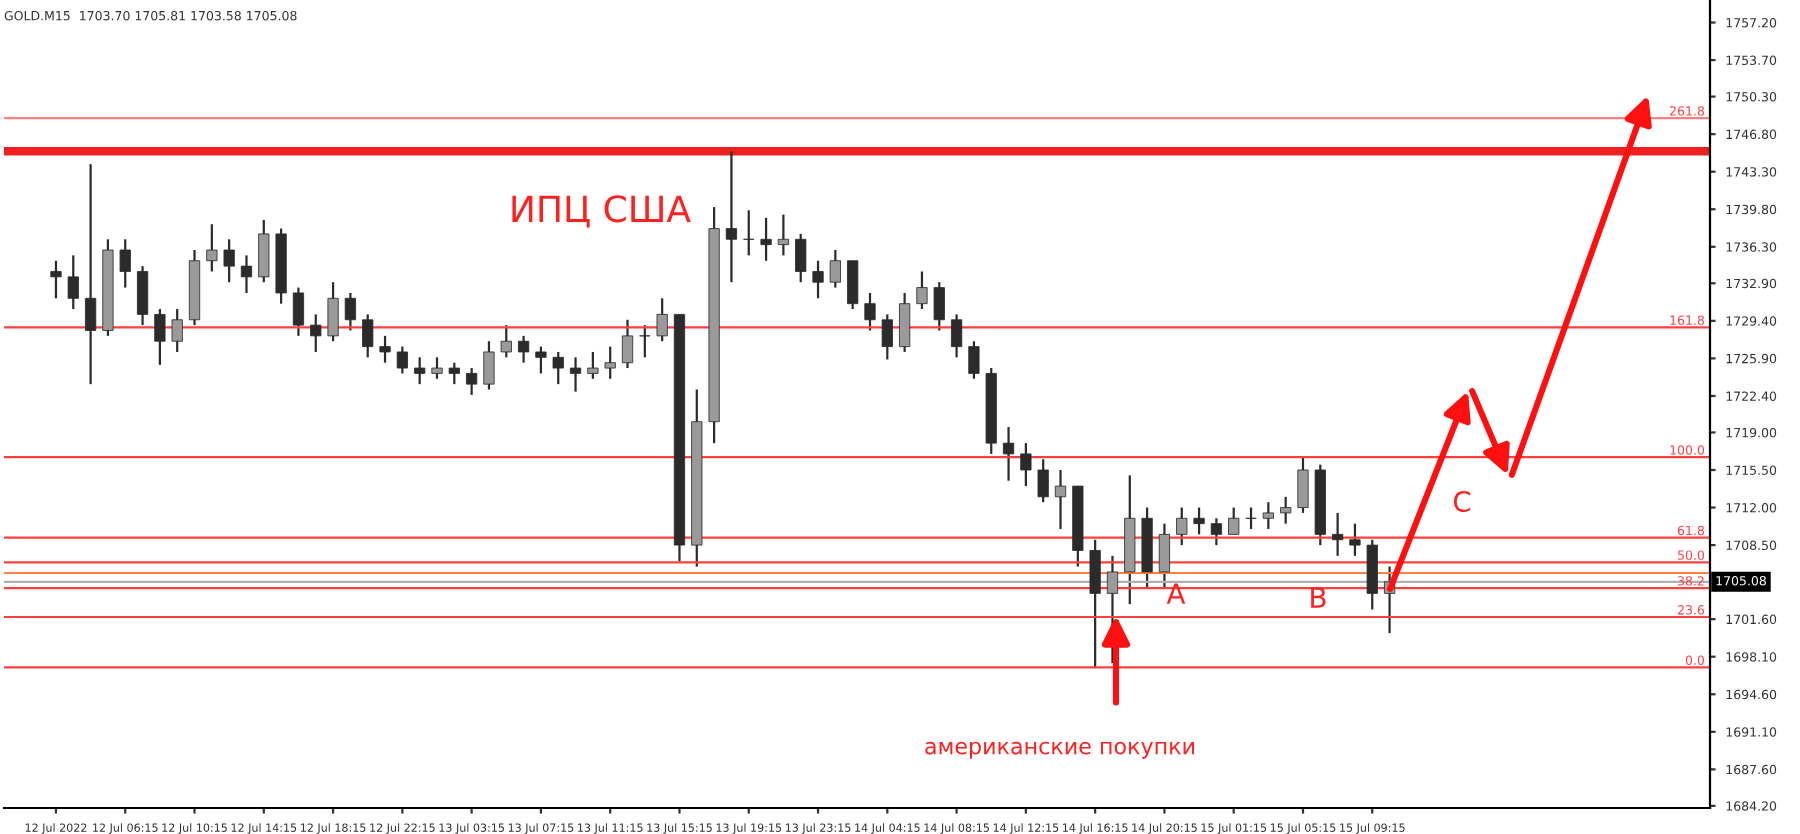 This screenshot has height=834, width=1800. What do you see at coordinates (1176, 593) in the screenshot?
I see `annotation: A` at bounding box center [1176, 593].